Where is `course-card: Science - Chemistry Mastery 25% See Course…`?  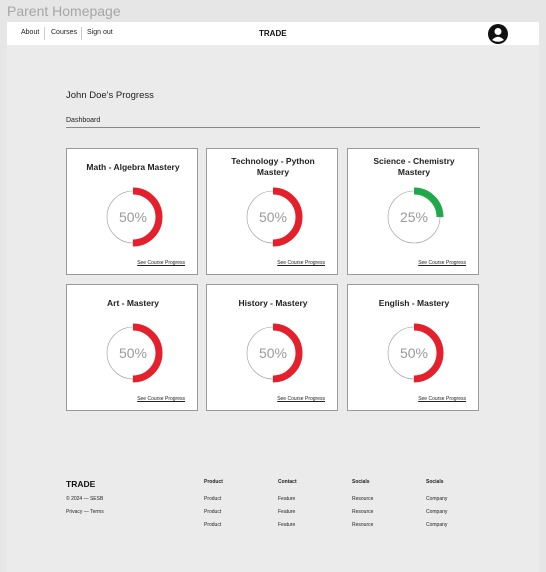 course-card: Science - Chemistry Mastery 25% See Course… is located at coordinates (413, 211).